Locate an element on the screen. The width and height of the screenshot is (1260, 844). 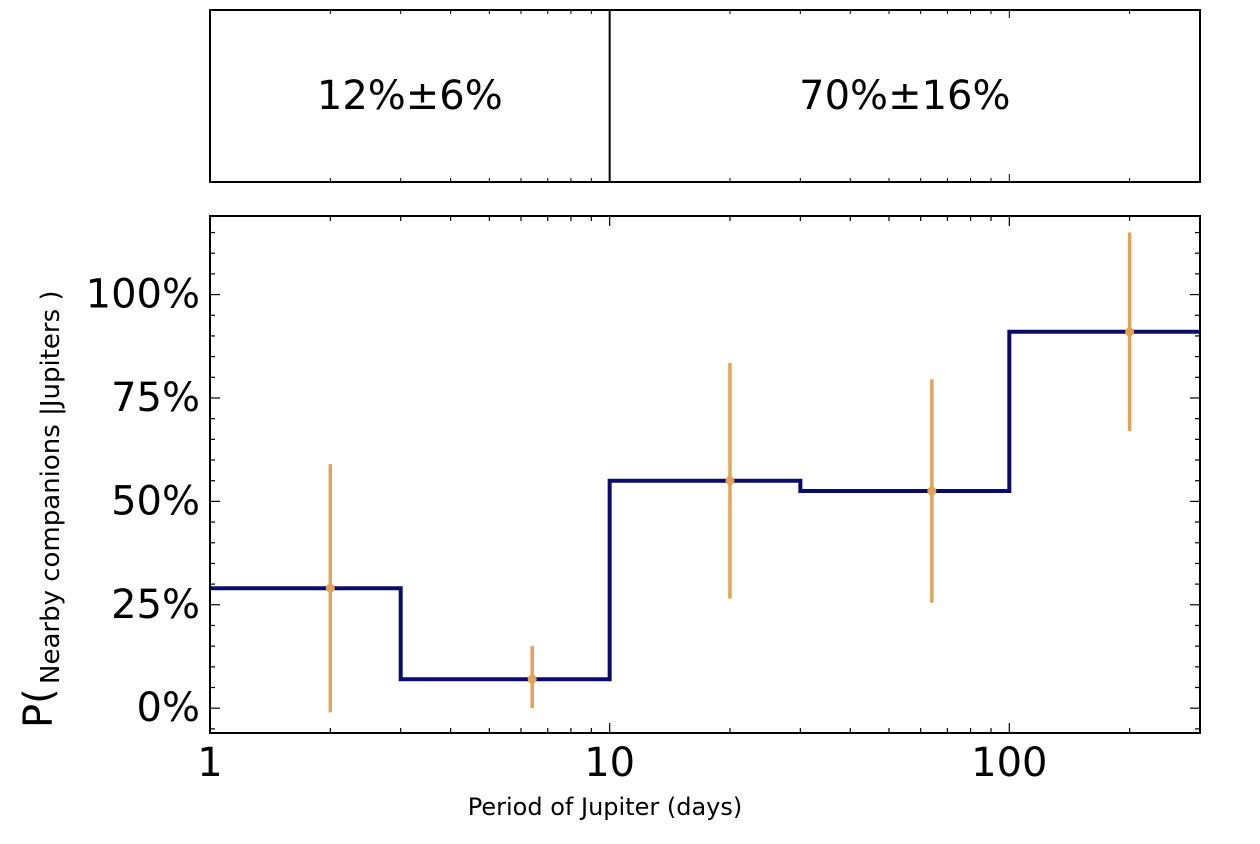
y-tick-label: 100% is located at coordinates (143, 295).